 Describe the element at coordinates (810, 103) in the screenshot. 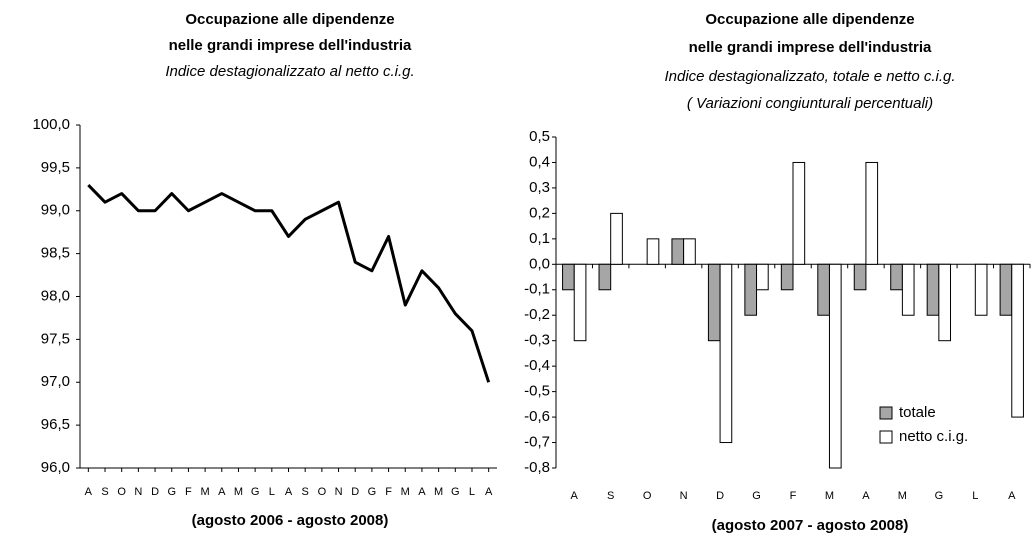

I see `chart-subtitle: ( Variazioni congiunturali percentuali)` at that location.